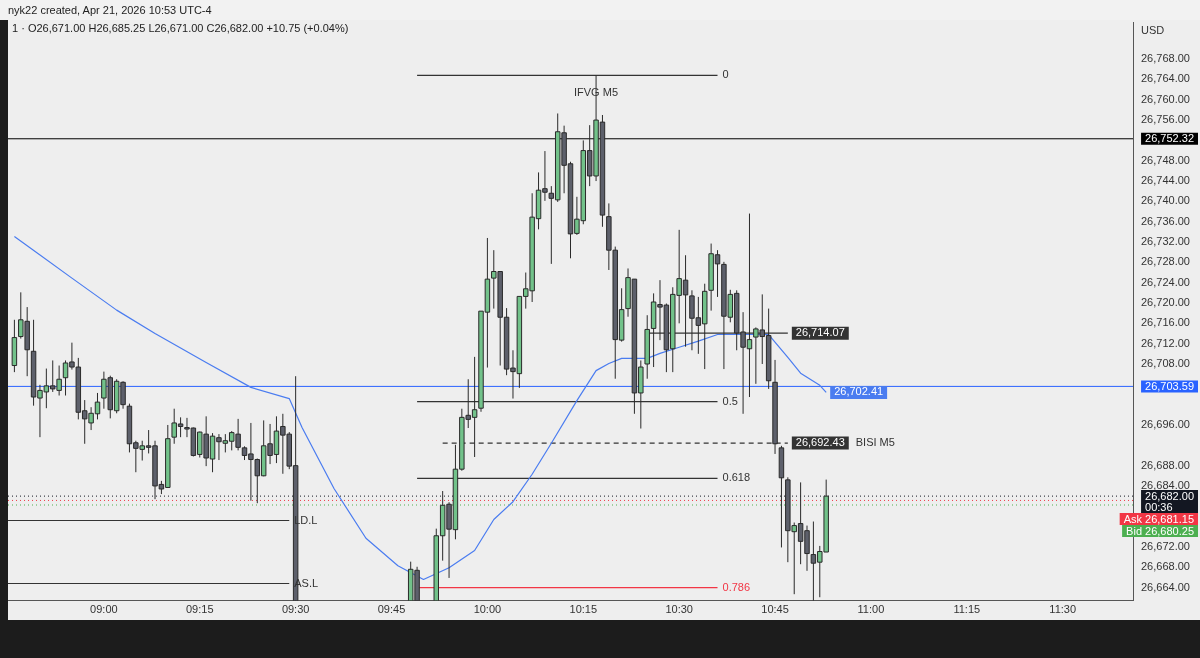 This screenshot has width=1200, height=658. I want to click on series-label: 0.5, so click(730, 400).